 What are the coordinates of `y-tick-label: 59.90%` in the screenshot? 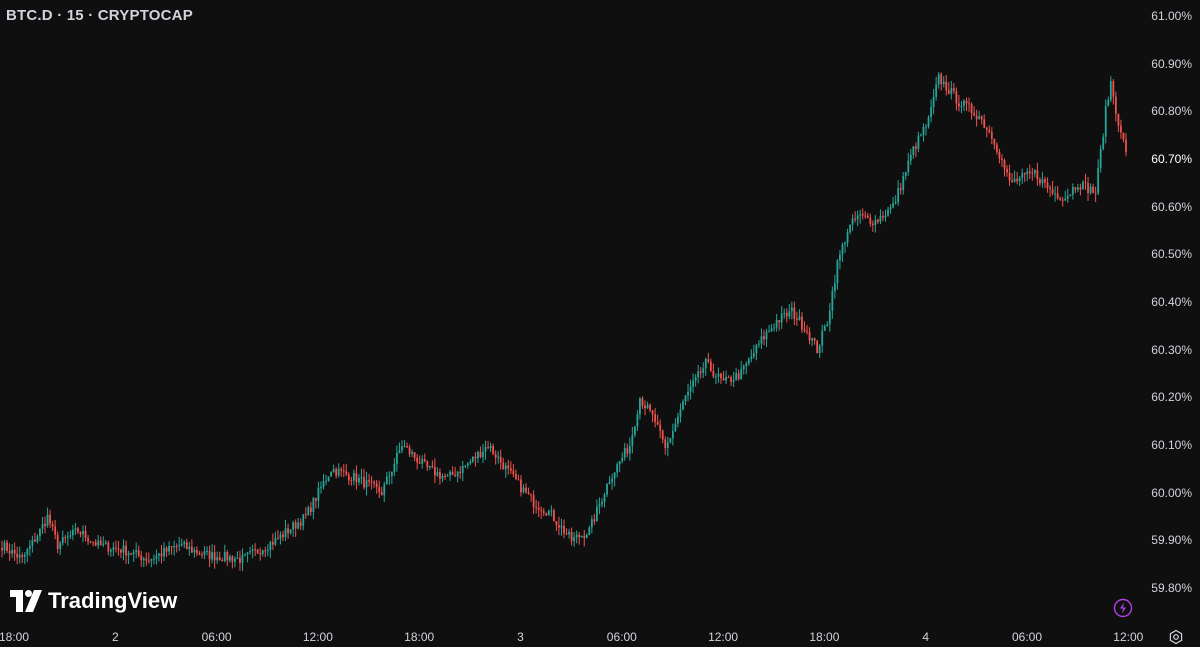 It's located at (1171, 540).